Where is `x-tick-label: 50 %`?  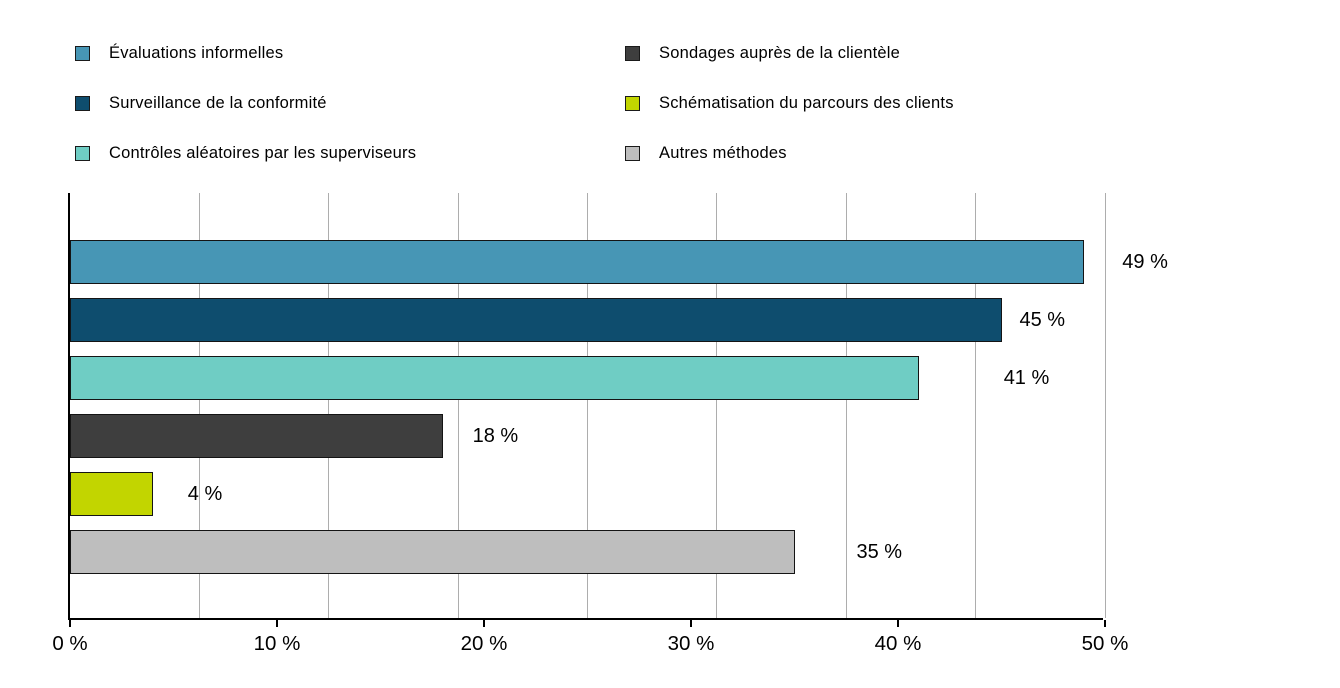 x-tick-label: 50 % is located at coordinates (1105, 643).